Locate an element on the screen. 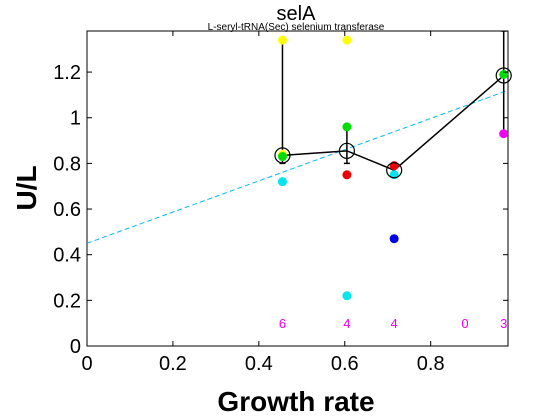 This screenshot has height=420, width=560. x-tick-label: 0 is located at coordinates (86, 364).